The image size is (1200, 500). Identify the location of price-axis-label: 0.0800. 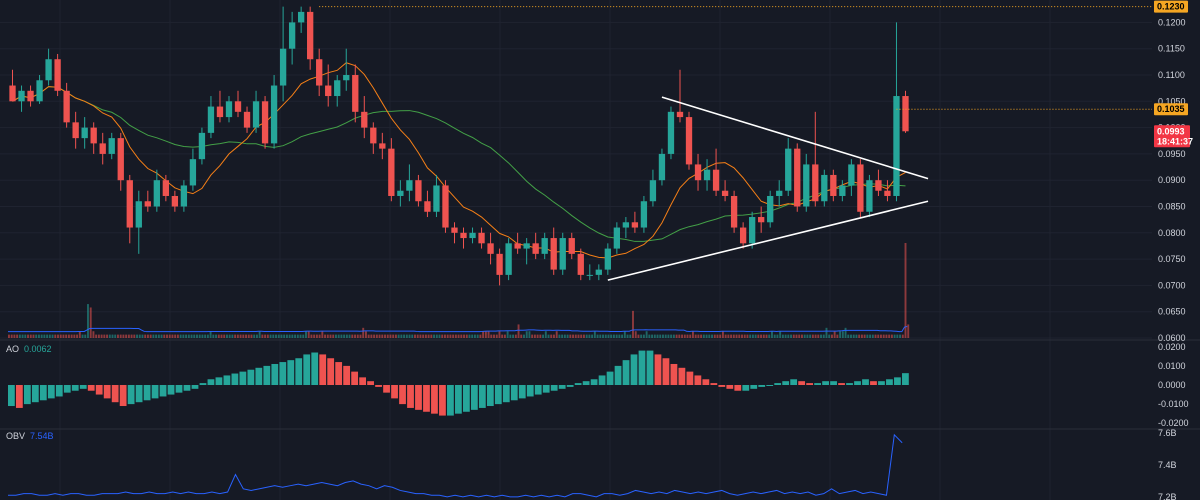
(1172, 233).